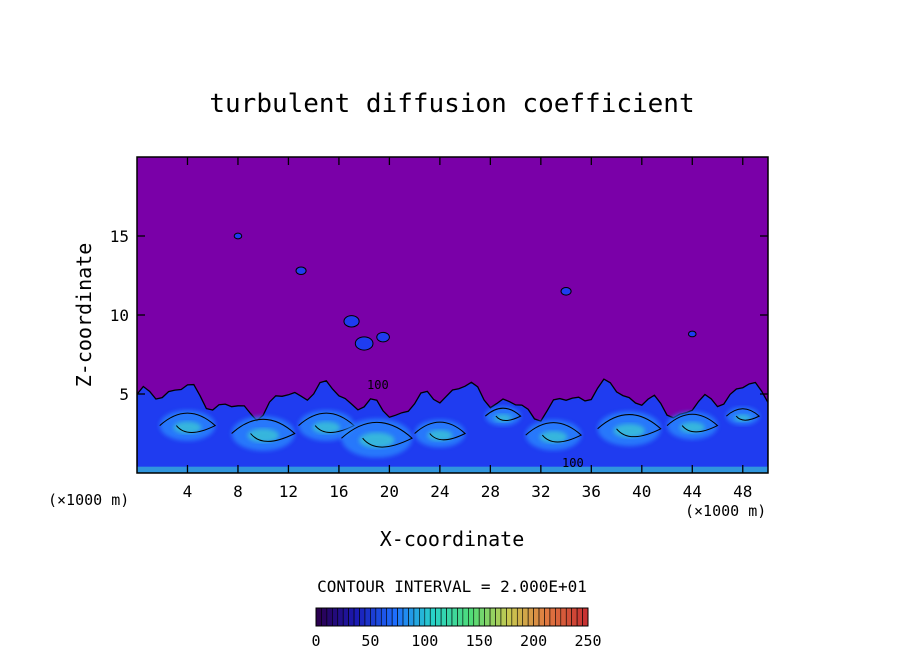 This screenshot has height=654, width=904. Describe the element at coordinates (533, 641) in the screenshot. I see `colorbar-tick-label: 200` at that location.